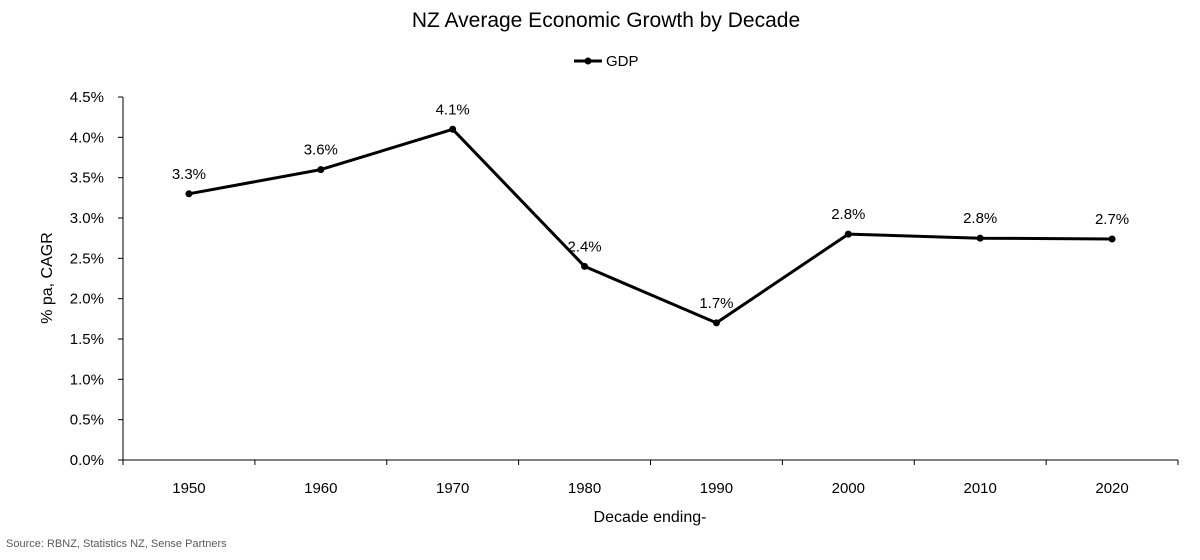  I want to click on x-tick-label: 2020, so click(1111, 488).